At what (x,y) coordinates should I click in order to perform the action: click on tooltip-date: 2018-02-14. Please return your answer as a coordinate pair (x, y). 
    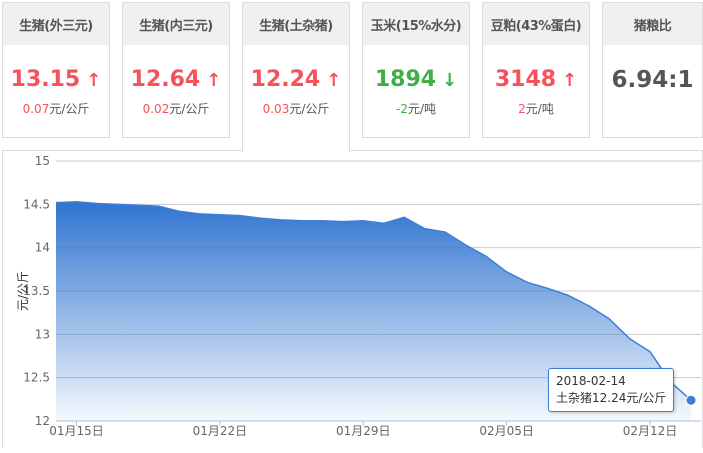
    Looking at the image, I should click on (591, 381).